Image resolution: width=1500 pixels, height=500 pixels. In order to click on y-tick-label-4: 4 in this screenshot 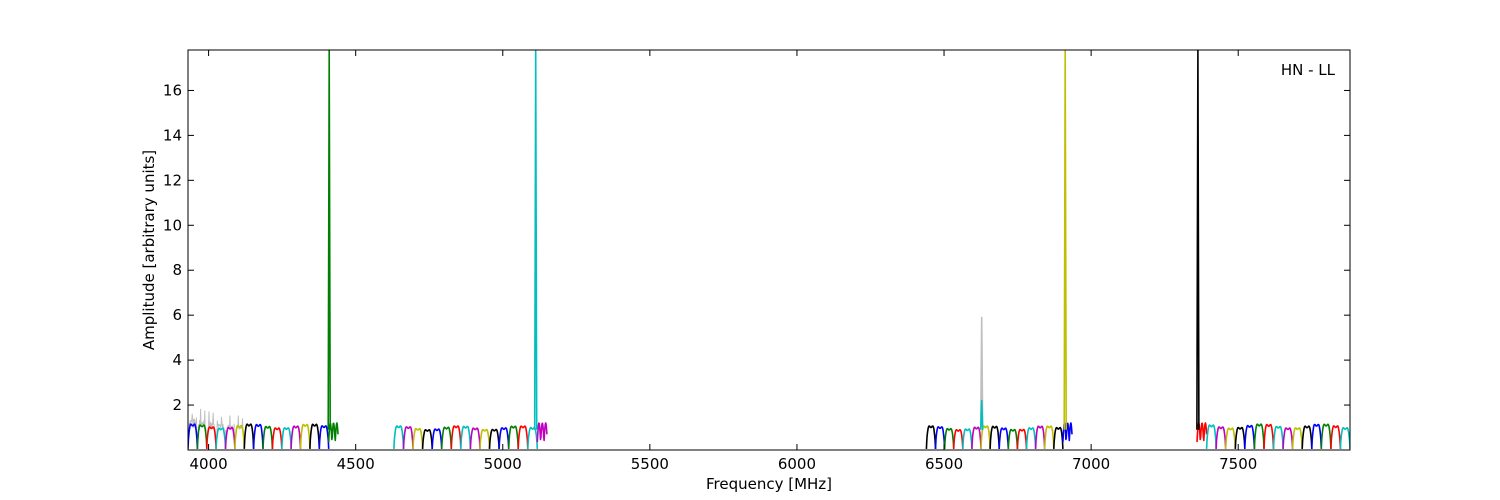, I will do `click(177, 360)`.